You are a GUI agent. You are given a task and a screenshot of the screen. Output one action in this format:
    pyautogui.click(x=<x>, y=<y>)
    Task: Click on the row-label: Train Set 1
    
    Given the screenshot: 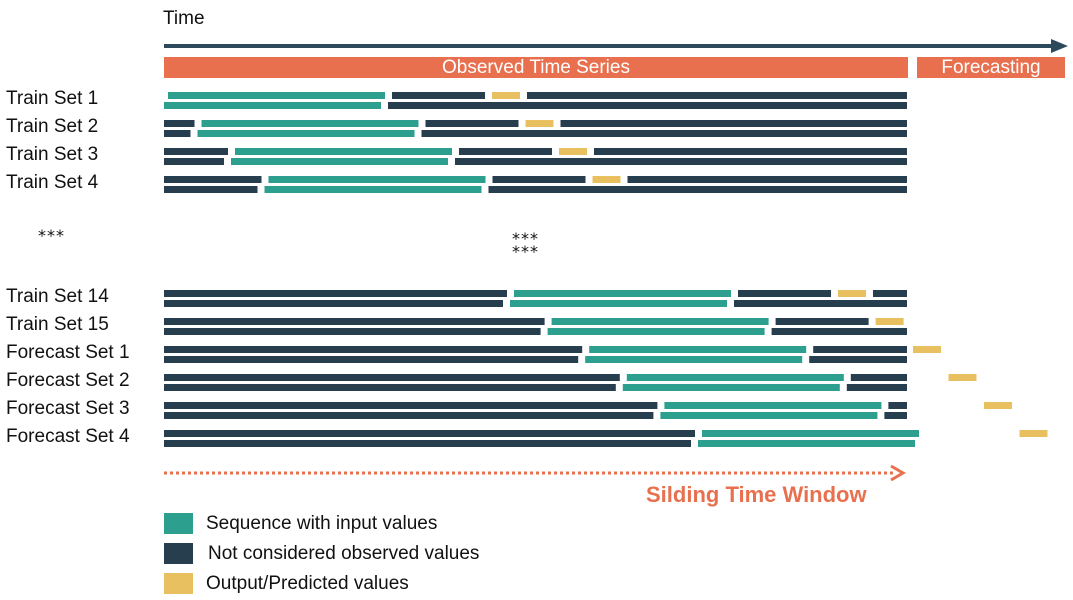 What is the action you would take?
    pyautogui.click(x=52, y=98)
    